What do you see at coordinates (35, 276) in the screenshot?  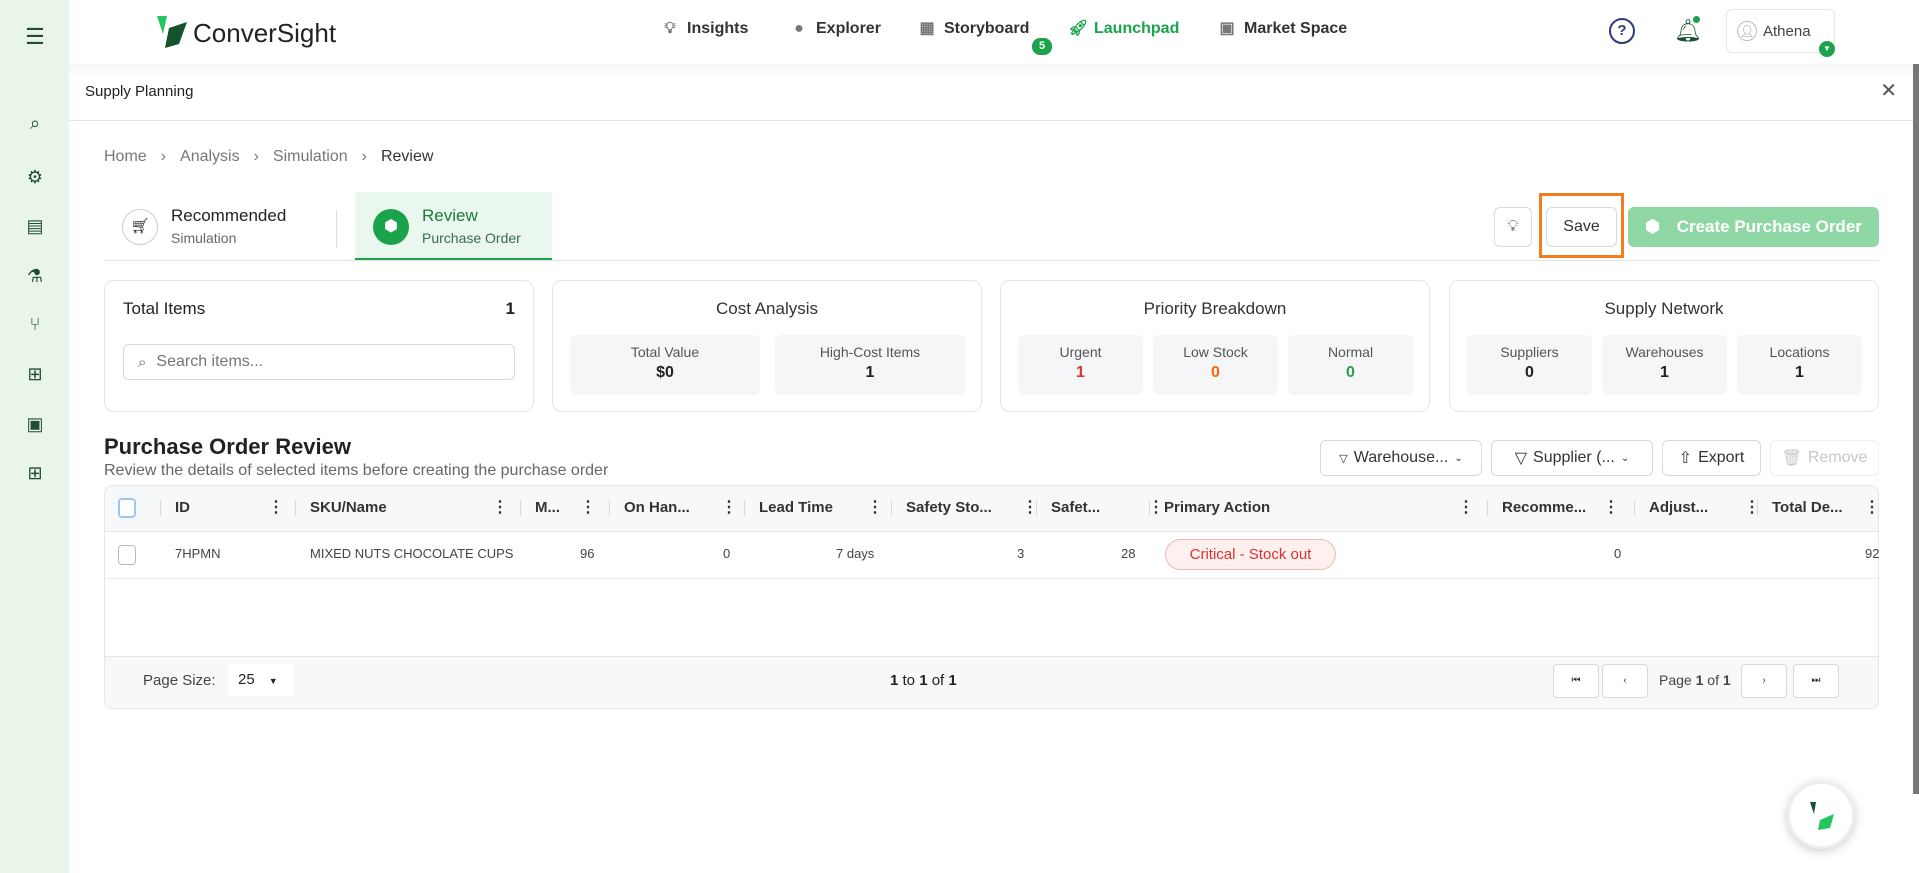 I see `flask-icon: ⚗` at bounding box center [35, 276].